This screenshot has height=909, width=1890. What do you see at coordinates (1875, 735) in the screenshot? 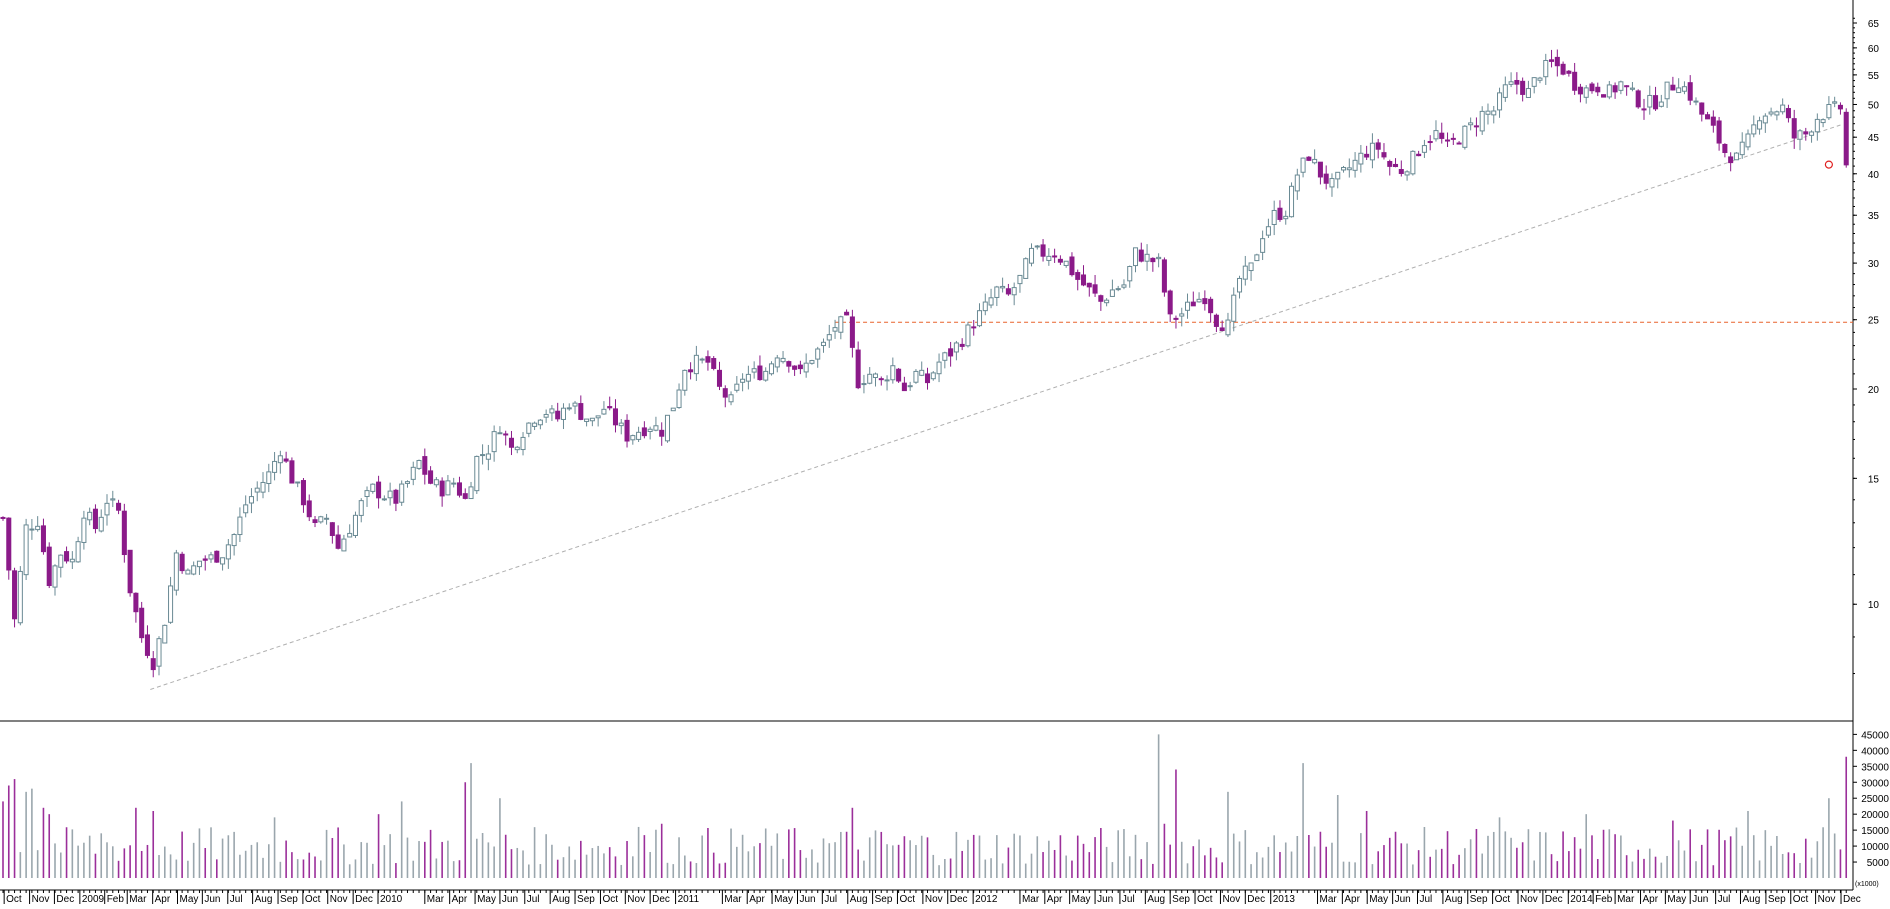
I see `volume-tick-label: 45000` at bounding box center [1875, 735].